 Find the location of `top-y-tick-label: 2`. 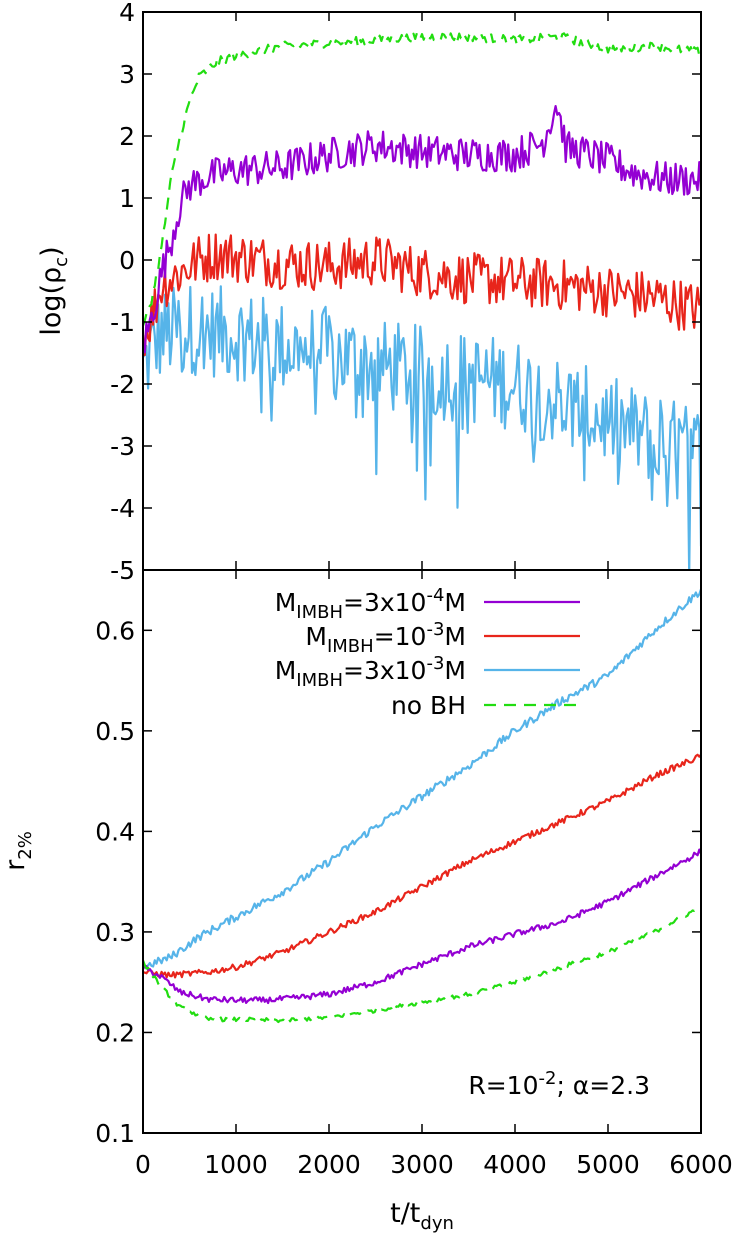

top-y-tick-label: 2 is located at coordinates (127, 136).